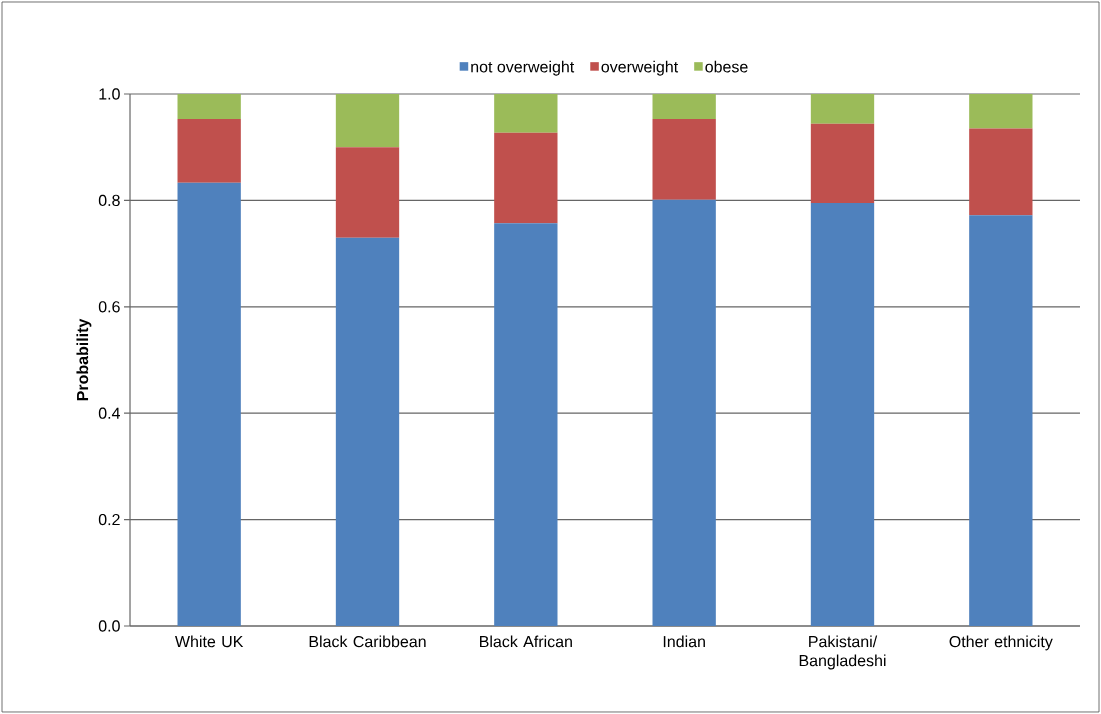  What do you see at coordinates (209, 641) in the screenshot?
I see `x-tick-label: White UK` at bounding box center [209, 641].